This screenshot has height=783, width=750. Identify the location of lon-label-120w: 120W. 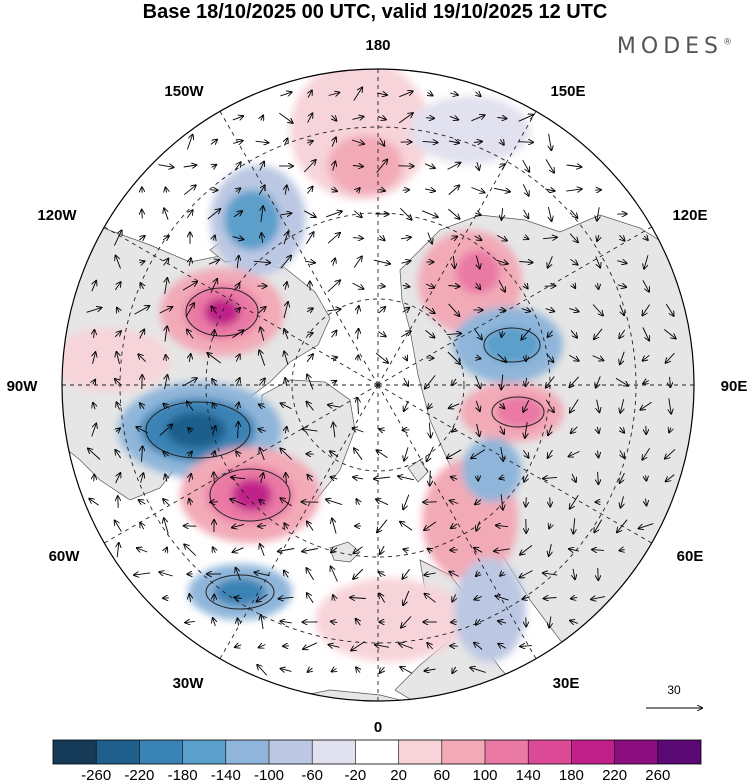
(57, 215).